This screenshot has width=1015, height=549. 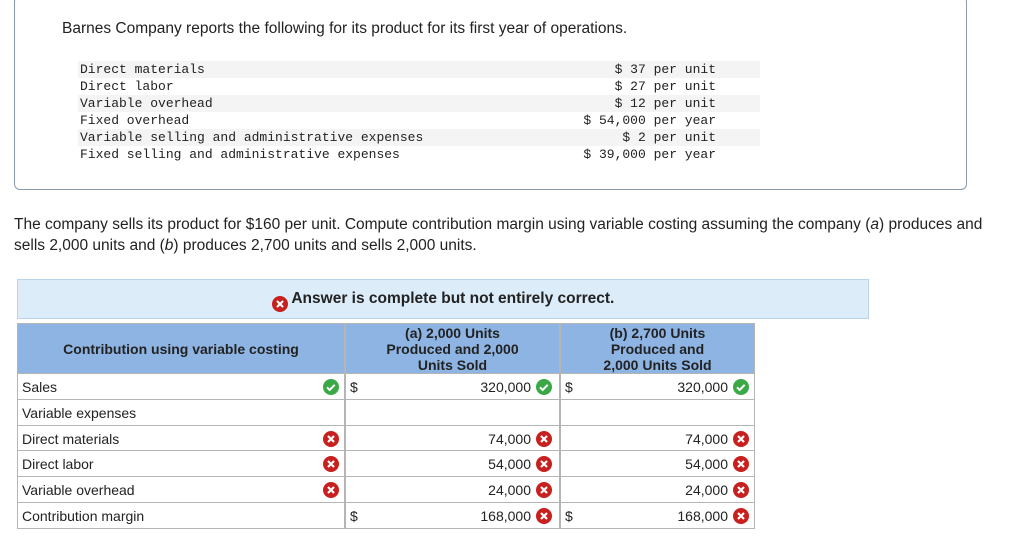 I want to click on cost-row: Fixed overhead $ 54,000 per year, so click(x=419, y=120).